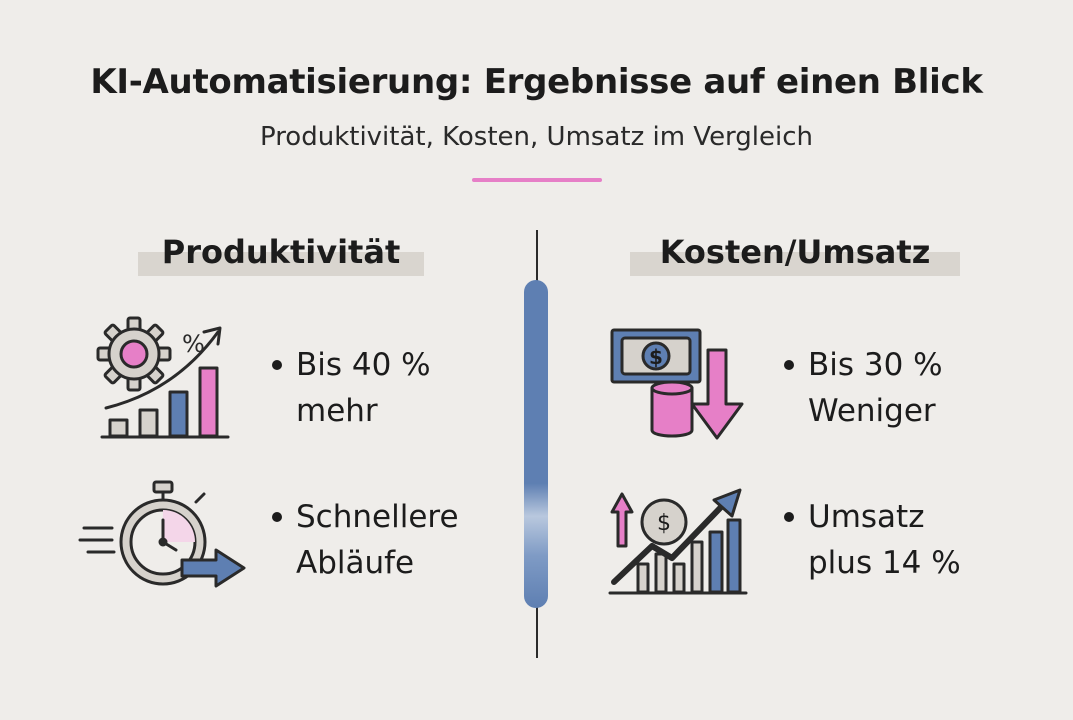  Describe the element at coordinates (872, 411) in the screenshot. I see `item-line-2: Weniger` at that location.